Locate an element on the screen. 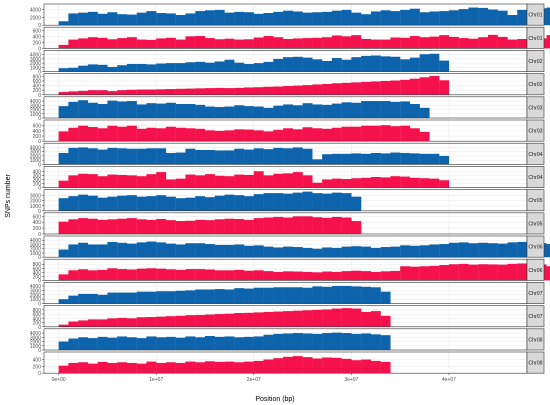  y-tick-label: 0 is located at coordinates (39, 189).